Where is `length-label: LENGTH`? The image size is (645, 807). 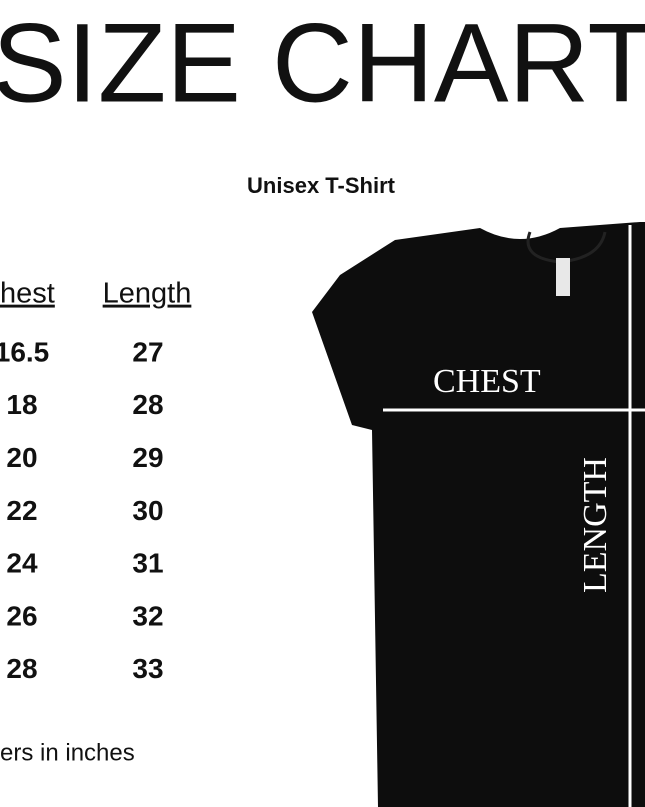
length-label: LENGTH is located at coordinates (595, 525).